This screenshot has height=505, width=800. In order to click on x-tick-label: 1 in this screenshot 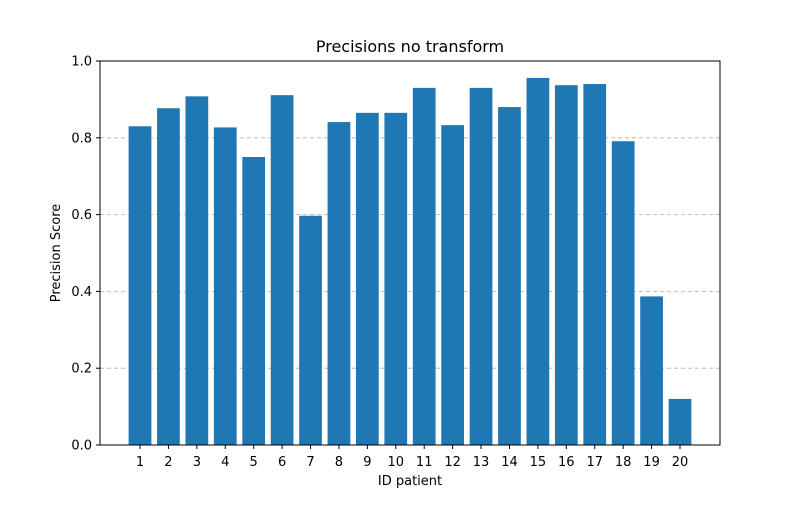, I will do `click(140, 462)`.